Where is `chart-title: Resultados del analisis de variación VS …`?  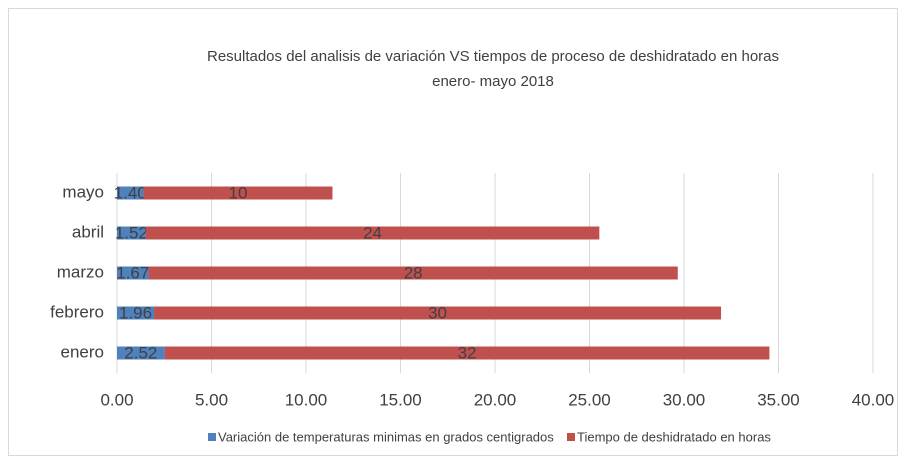
chart-title: Resultados del analisis de variación VS … is located at coordinates (492, 56).